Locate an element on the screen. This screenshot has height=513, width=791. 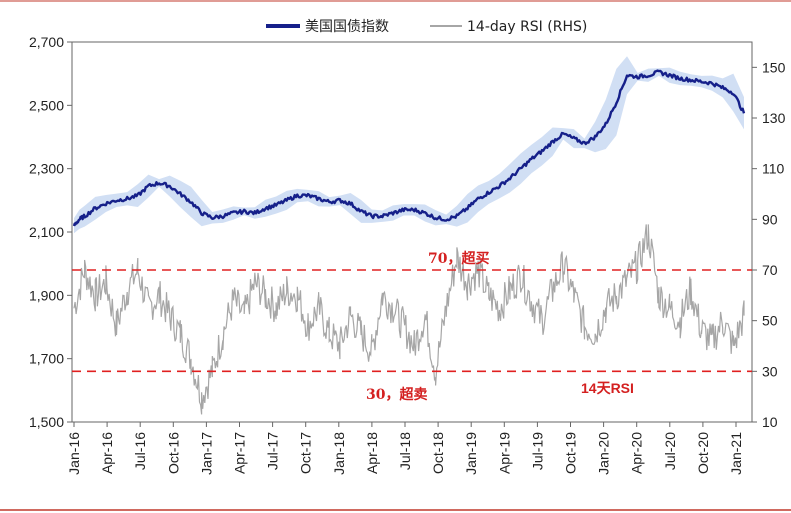
x-tick-label: Apr-19 is located at coordinates (504, 453).